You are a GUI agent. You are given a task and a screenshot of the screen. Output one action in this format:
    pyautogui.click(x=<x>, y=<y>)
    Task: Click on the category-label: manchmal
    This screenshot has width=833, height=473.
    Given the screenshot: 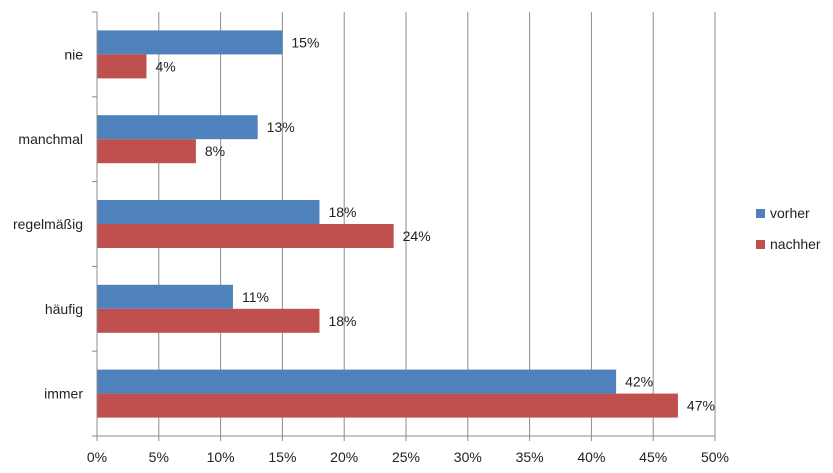 What is the action you would take?
    pyautogui.click(x=50, y=139)
    